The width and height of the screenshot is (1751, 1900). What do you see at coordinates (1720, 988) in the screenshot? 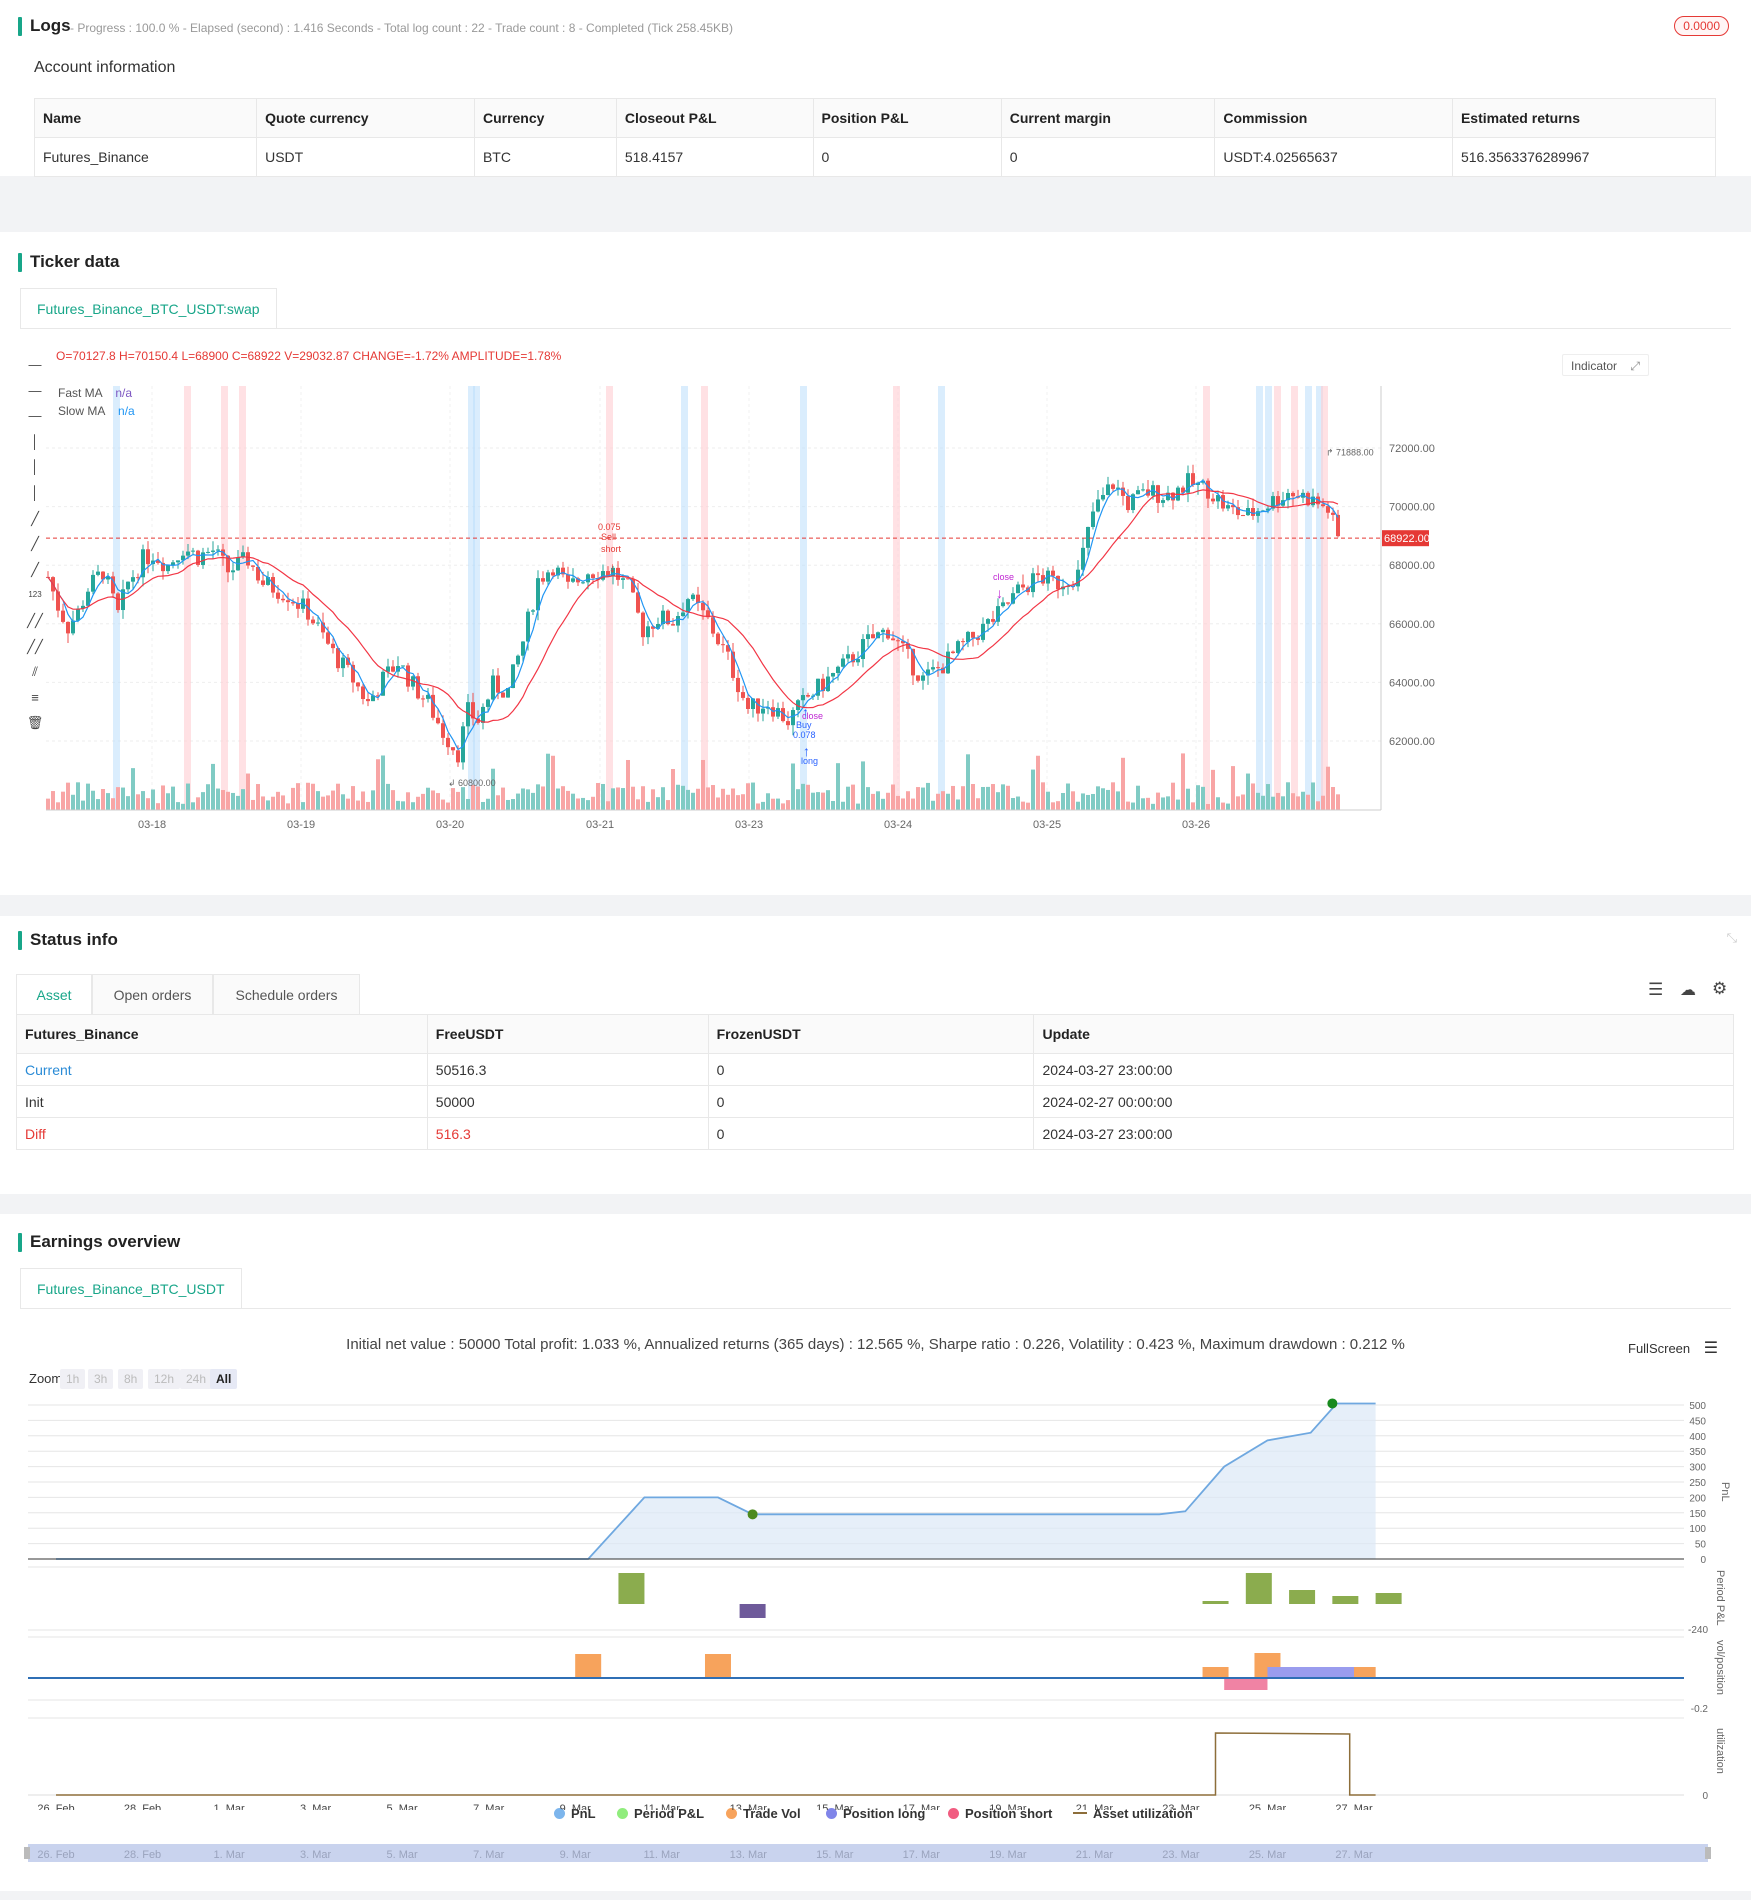
I see `gear-icon: ⚙` at bounding box center [1720, 988].